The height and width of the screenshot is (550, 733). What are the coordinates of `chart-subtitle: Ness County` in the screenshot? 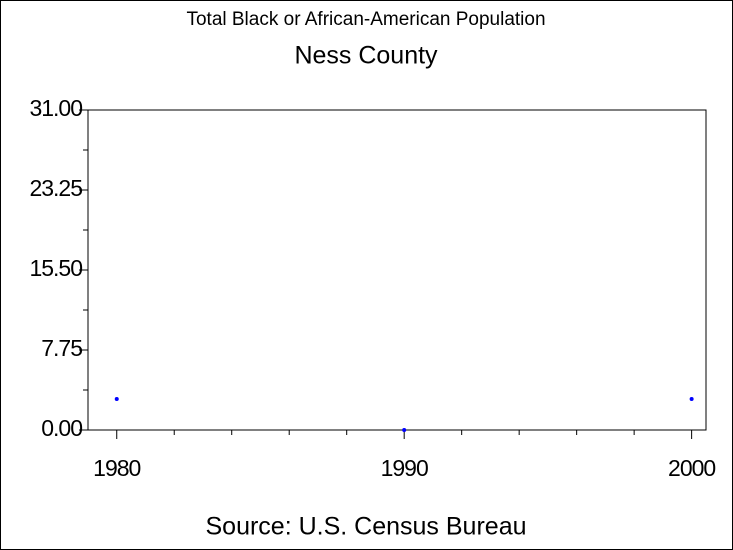 It's located at (366, 56).